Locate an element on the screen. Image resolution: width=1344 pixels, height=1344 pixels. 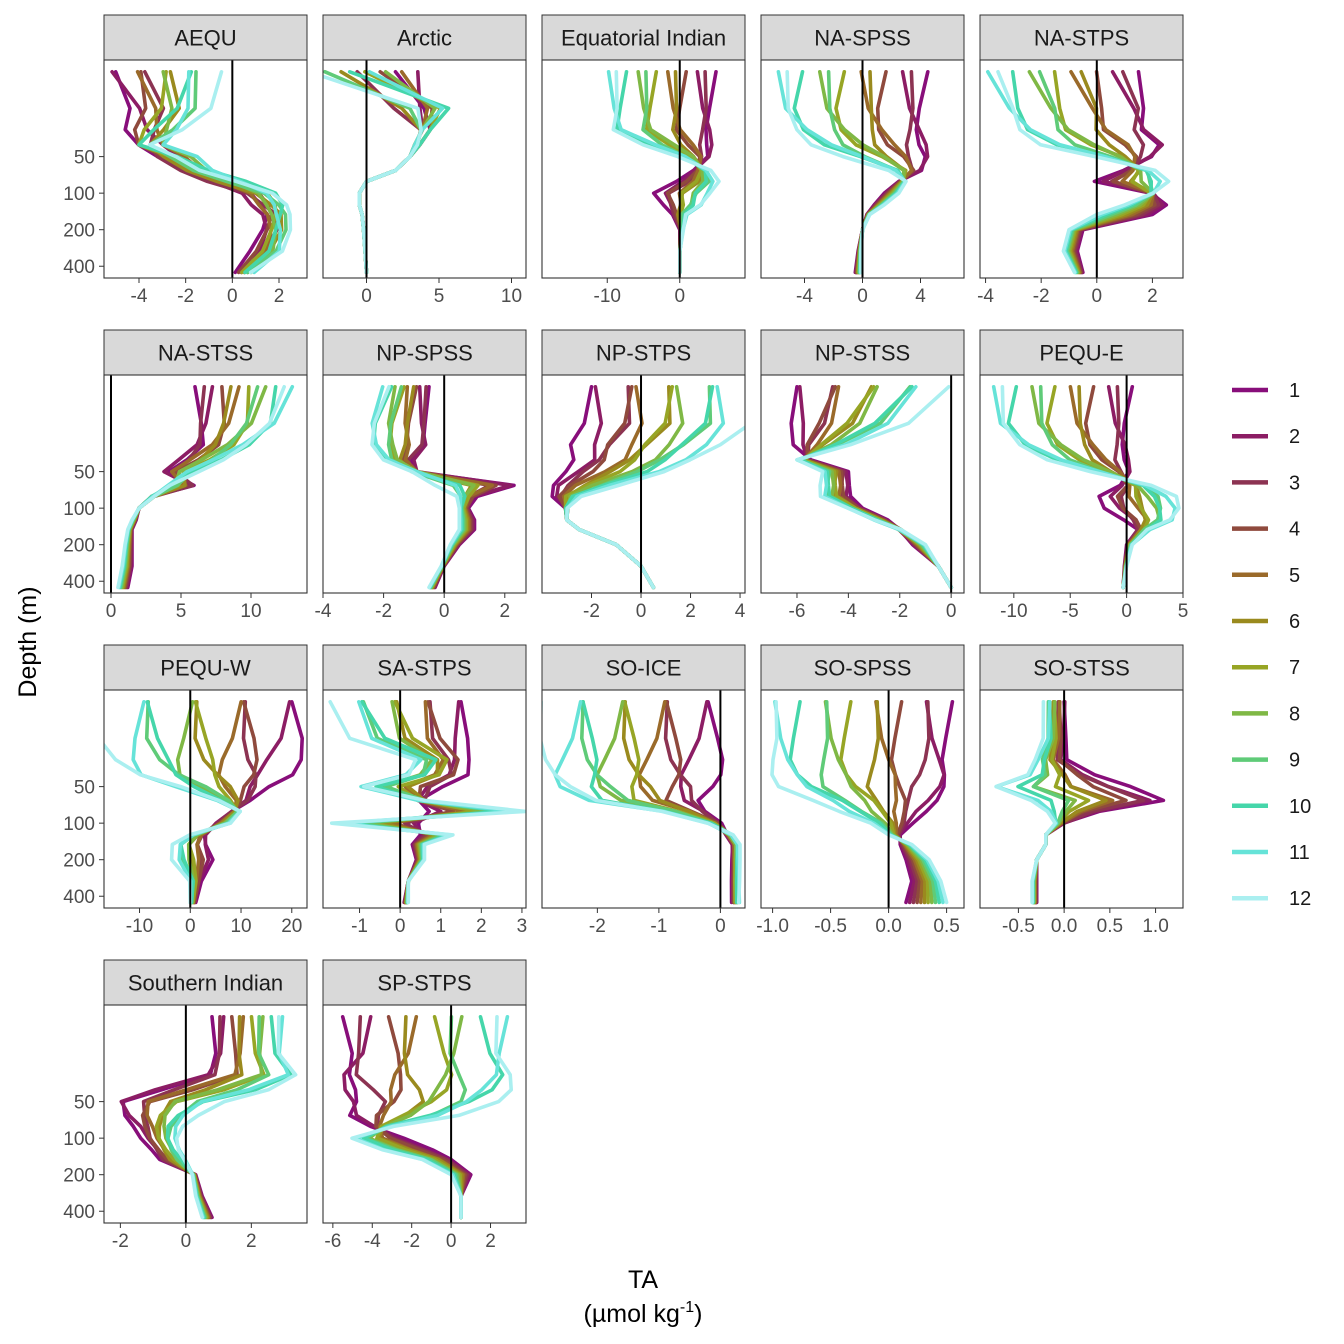
x-tick-label: 20 is located at coordinates (291, 926).